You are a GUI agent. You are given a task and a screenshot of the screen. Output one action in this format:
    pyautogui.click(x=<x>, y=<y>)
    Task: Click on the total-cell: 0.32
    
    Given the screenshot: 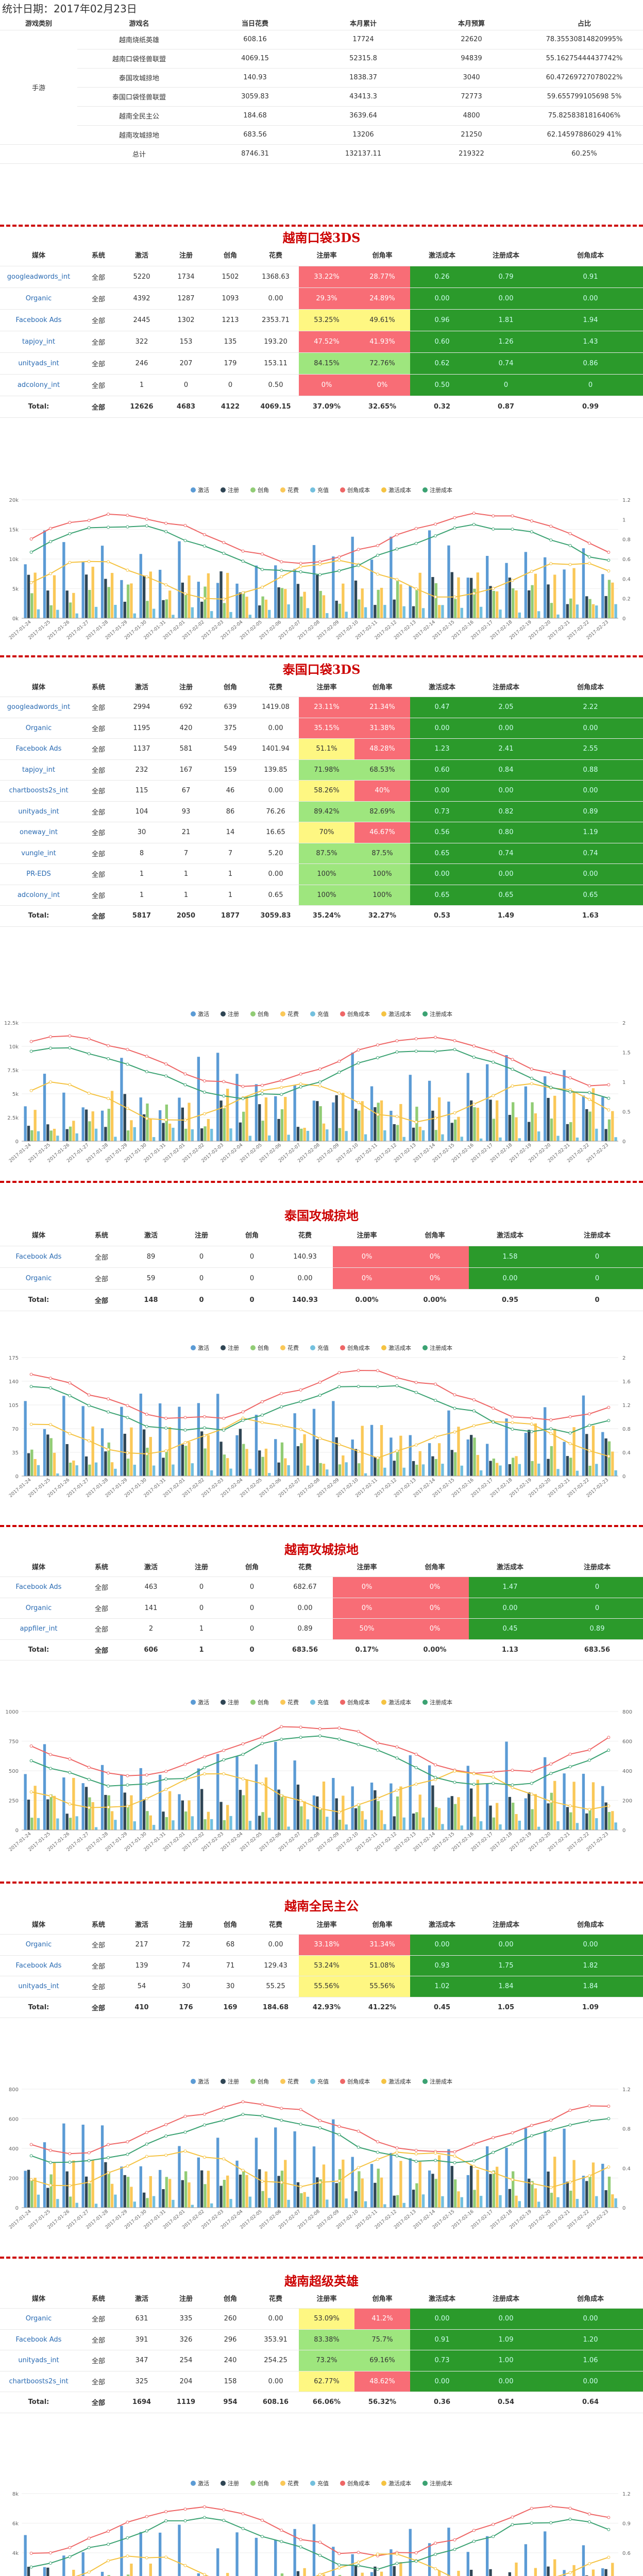 What is the action you would take?
    pyautogui.click(x=442, y=407)
    